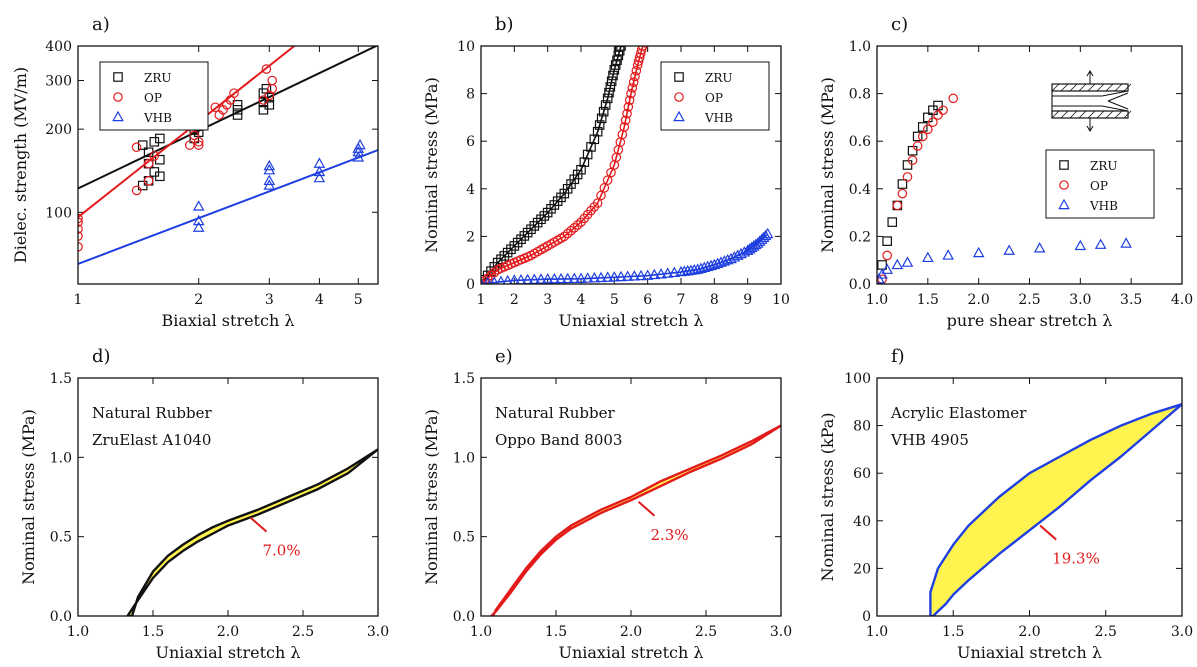 Image resolution: width=1197 pixels, height=667 pixels. I want to click on x-tick-label: 3, so click(269, 300).